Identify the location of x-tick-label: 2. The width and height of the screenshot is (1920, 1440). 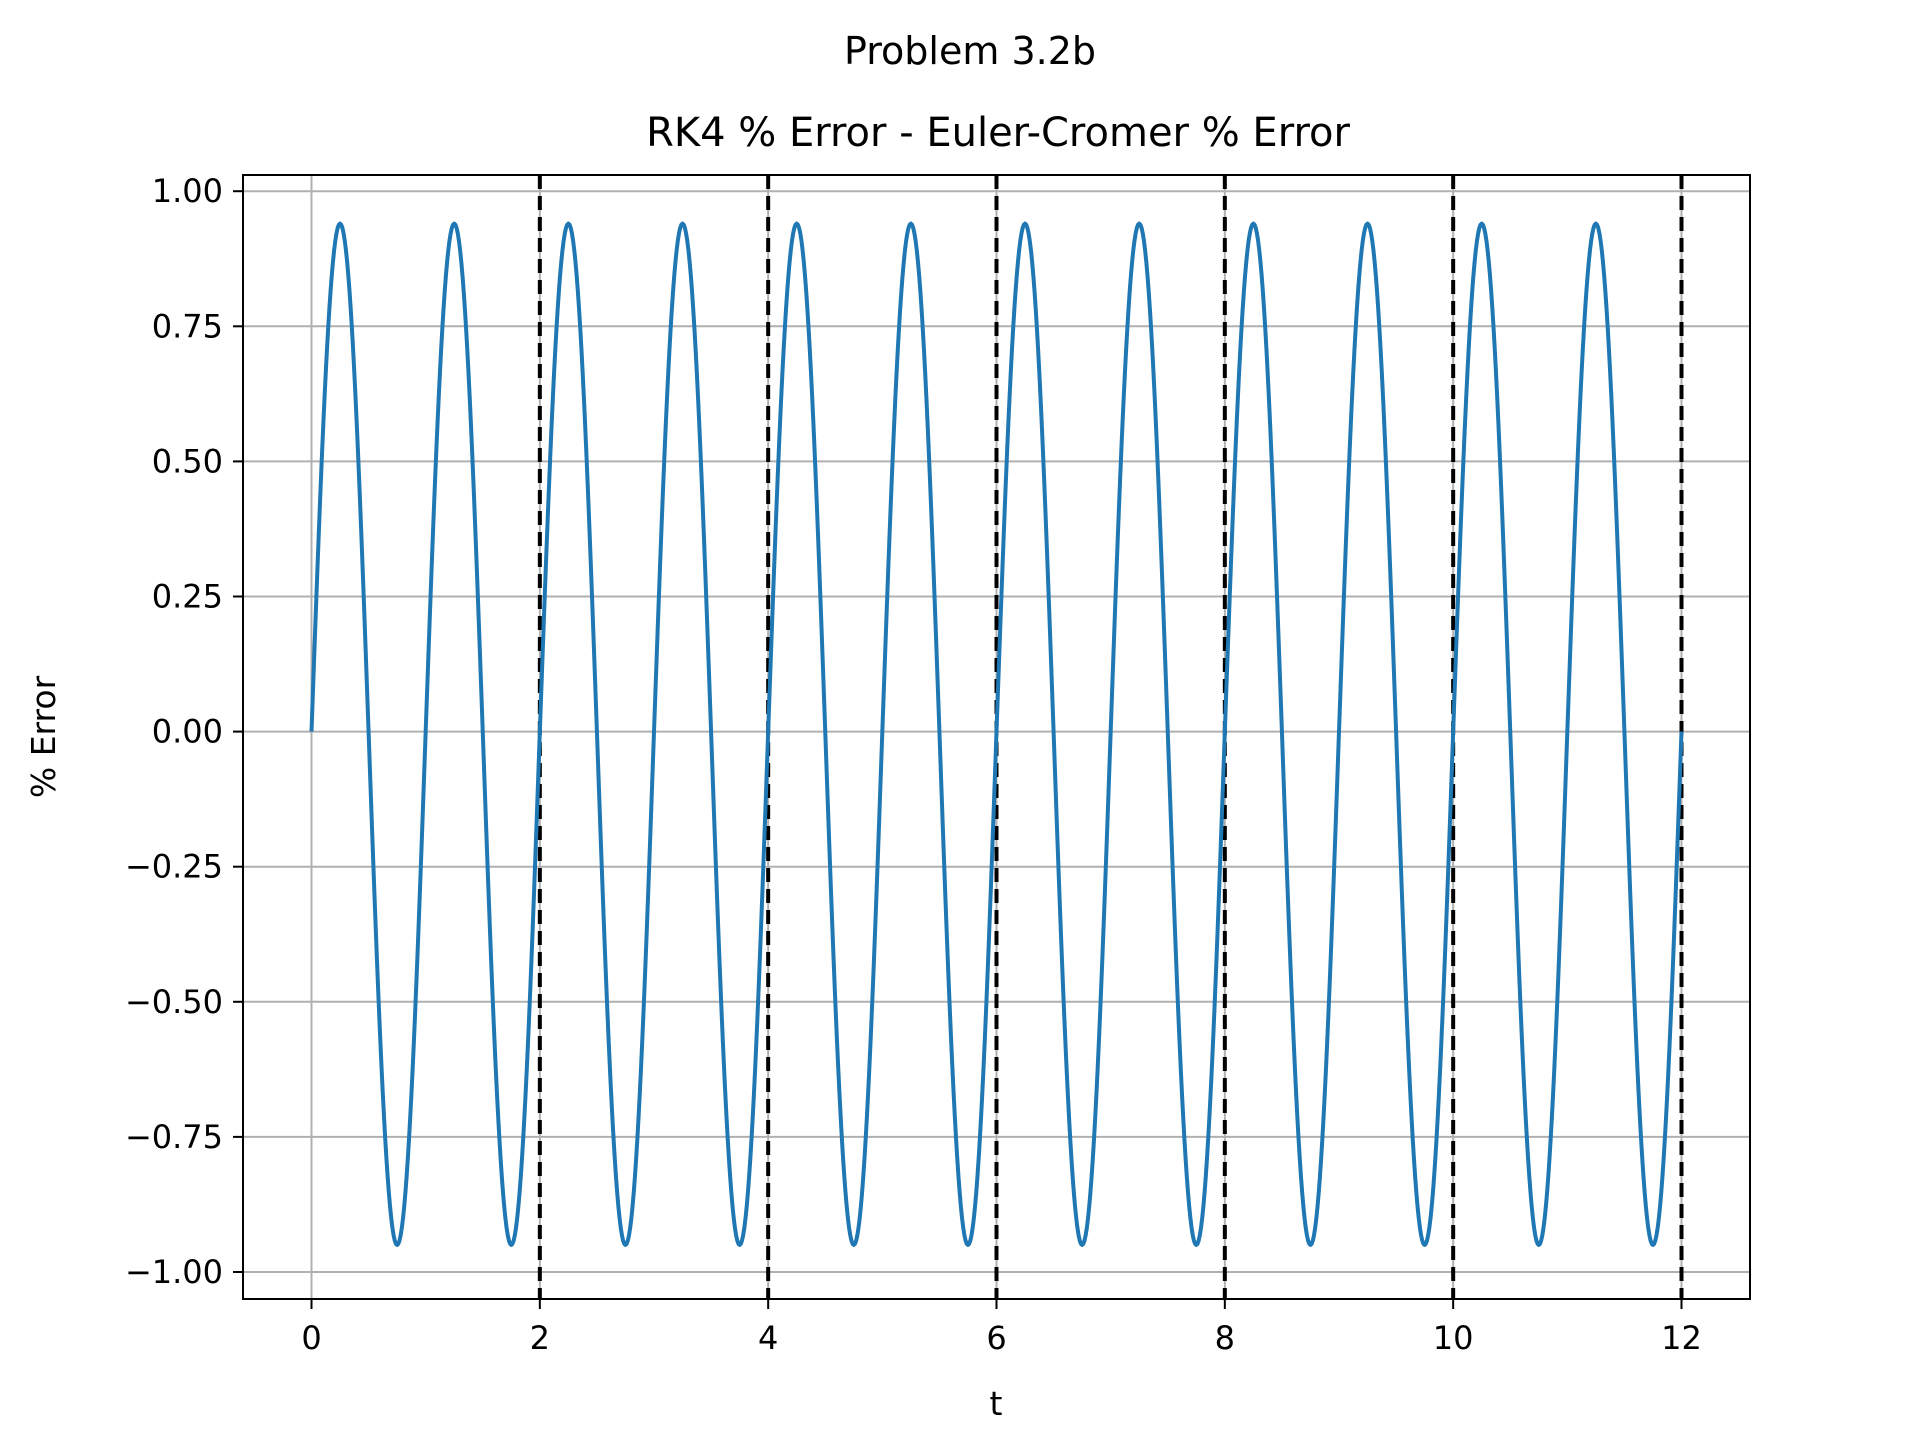
(540, 1338).